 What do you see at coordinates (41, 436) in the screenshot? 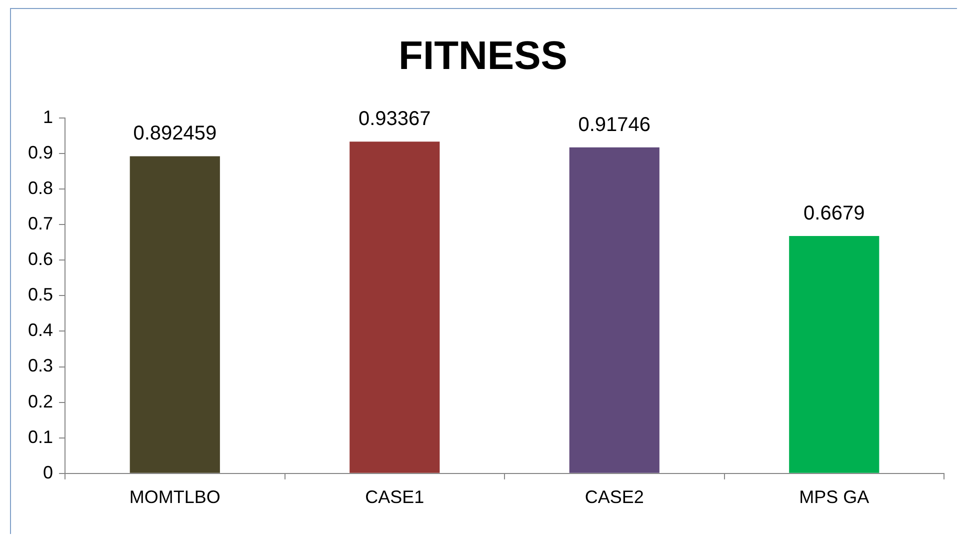
I see `y-tick-label: 0.1` at bounding box center [41, 436].